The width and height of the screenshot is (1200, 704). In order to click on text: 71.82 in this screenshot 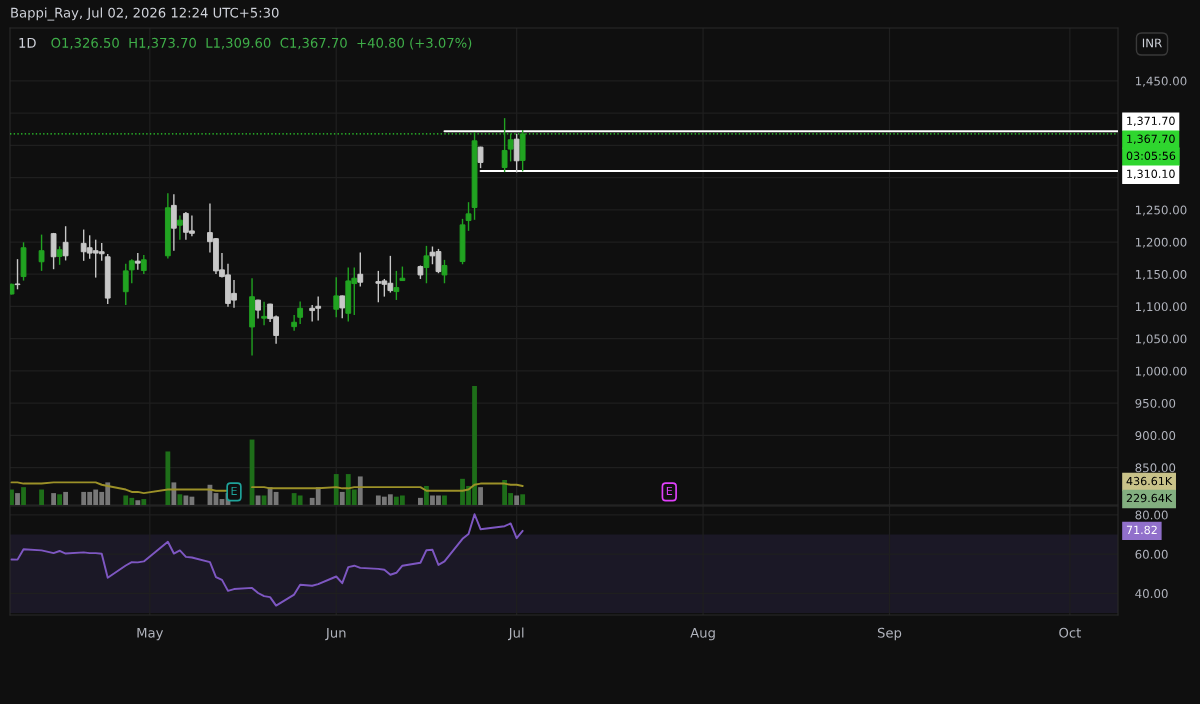, I will do `click(1141, 530)`.